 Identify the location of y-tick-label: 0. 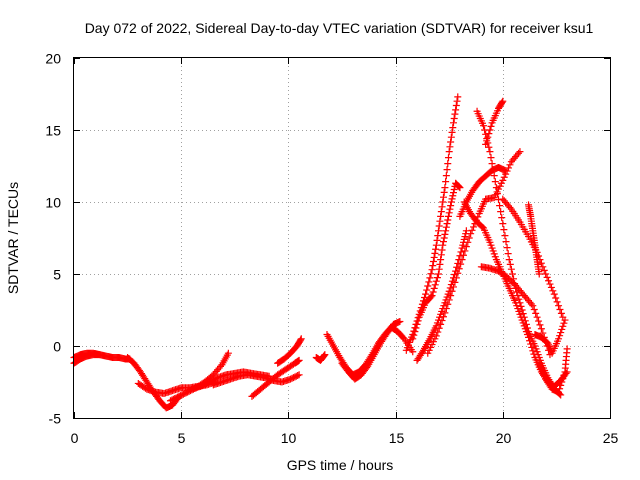
(57, 347).